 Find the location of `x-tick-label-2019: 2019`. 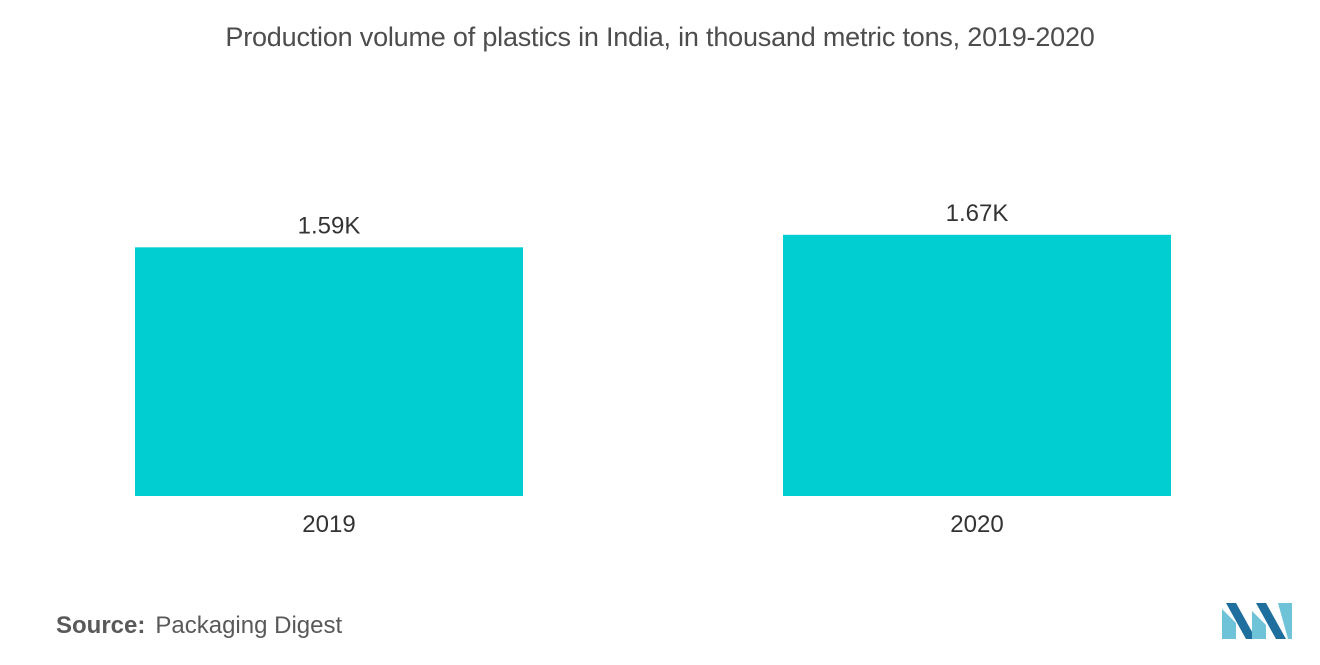

x-tick-label-2019: 2019 is located at coordinates (328, 524).